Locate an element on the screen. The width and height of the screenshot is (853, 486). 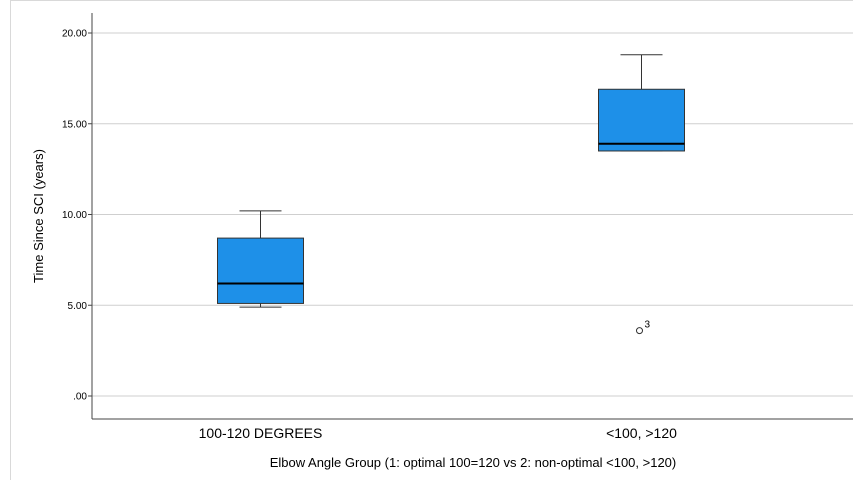
y-tick-label: 20.00 is located at coordinates (74, 34).